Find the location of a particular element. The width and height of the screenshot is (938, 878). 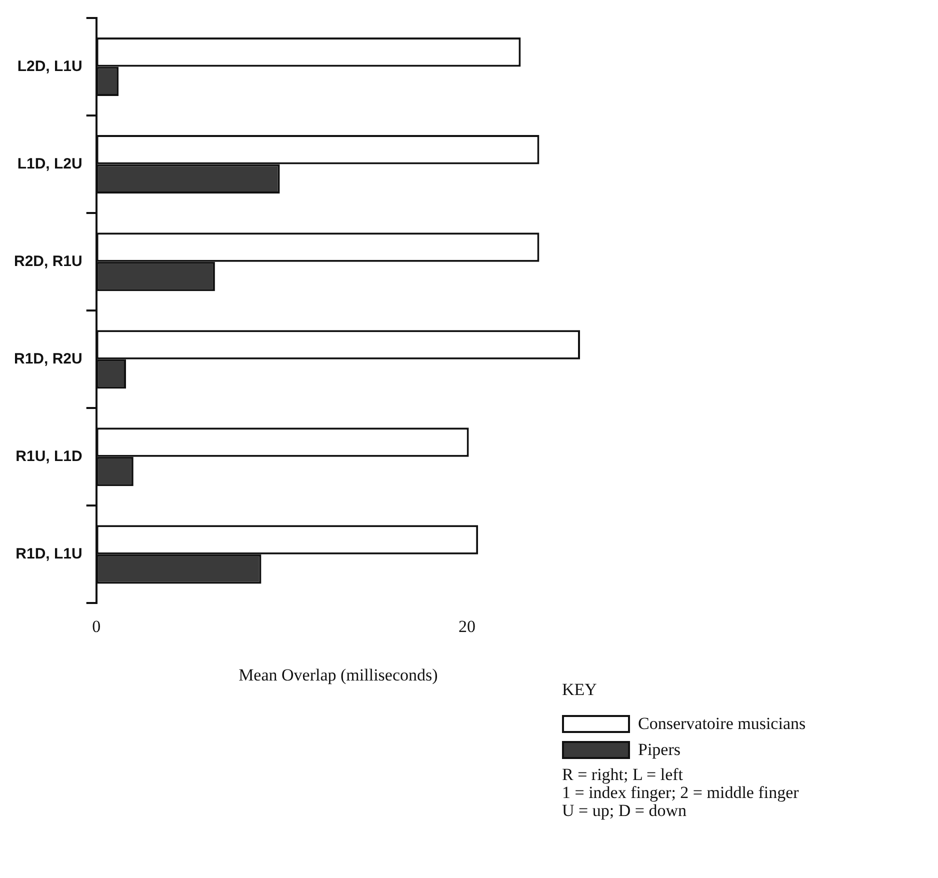

legend-label: Pipers is located at coordinates (659, 750).